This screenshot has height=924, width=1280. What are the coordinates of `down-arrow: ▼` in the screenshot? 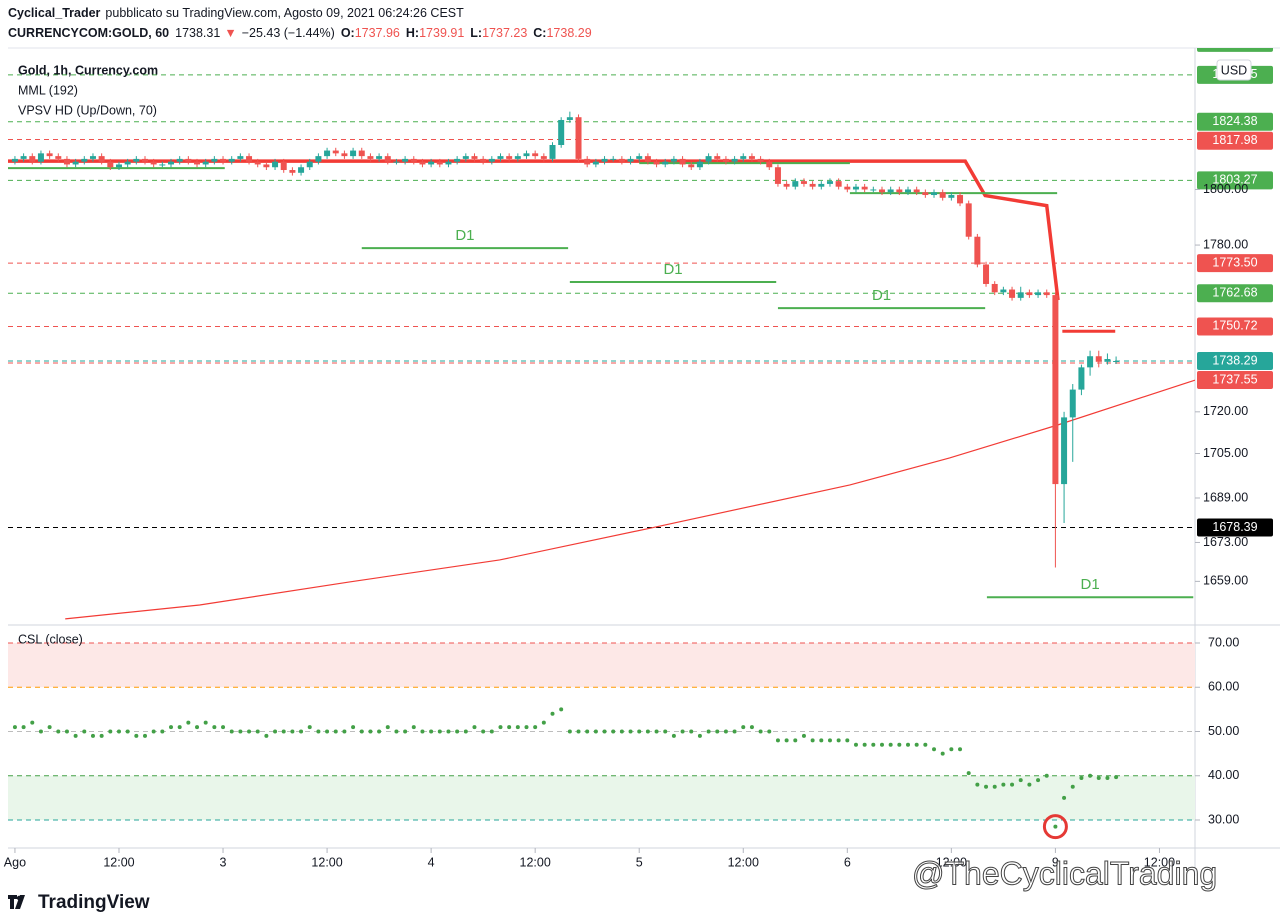 It's located at (230, 33).